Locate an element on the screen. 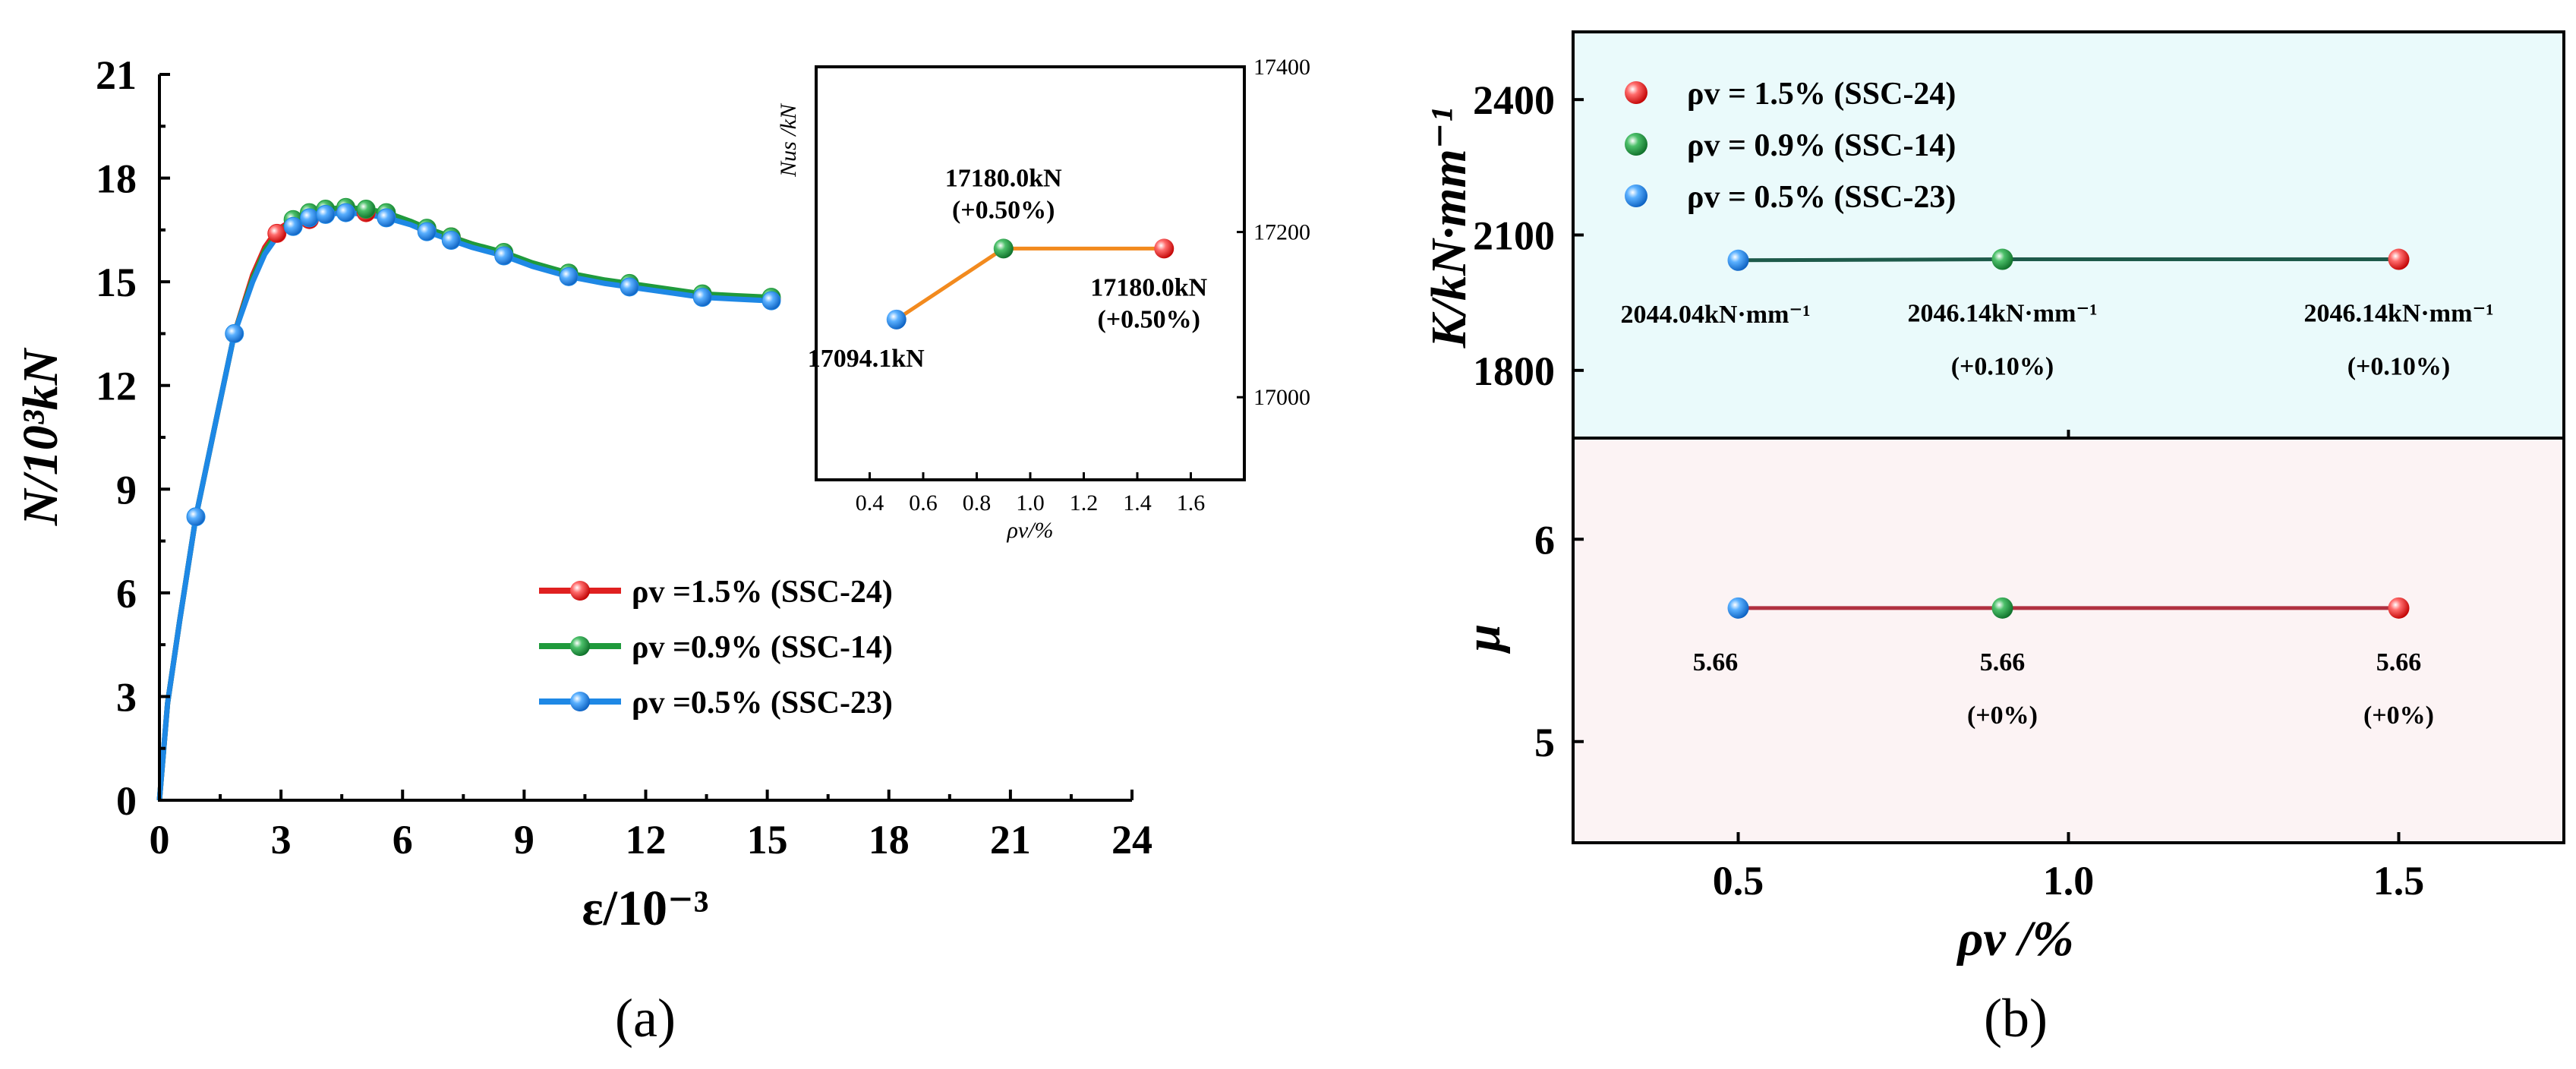 This screenshot has width=2576, height=1069. inset-xtick-label-6: 1.6 is located at coordinates (1191, 503).